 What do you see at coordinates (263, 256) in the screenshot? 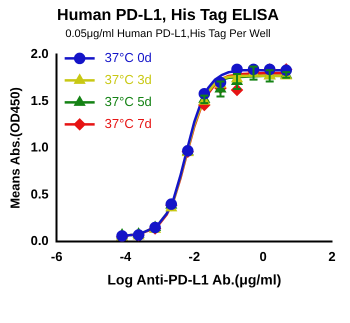
I see `x-tick-label: 0` at bounding box center [263, 256].